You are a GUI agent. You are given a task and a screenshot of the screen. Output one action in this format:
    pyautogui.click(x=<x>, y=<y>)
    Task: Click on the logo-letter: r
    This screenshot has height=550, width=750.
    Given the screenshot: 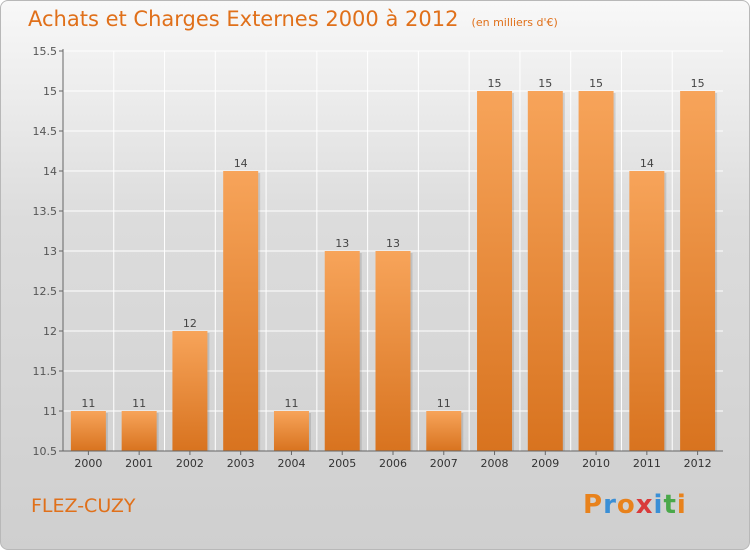 What is the action you would take?
    pyautogui.click(x=610, y=505)
    